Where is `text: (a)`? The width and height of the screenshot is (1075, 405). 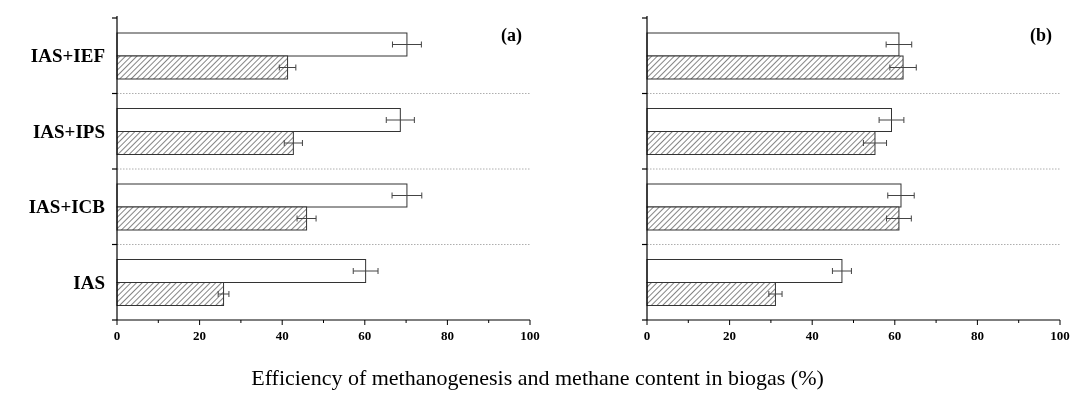 text: (a) is located at coordinates (511, 35).